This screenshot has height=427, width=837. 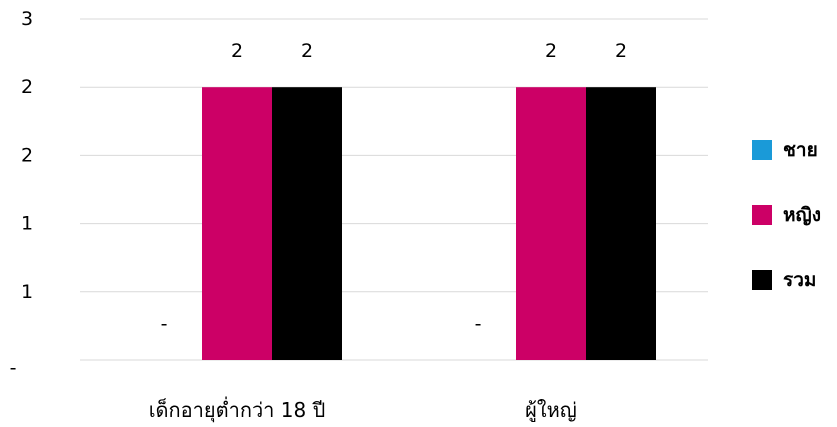 I want to click on category-label: เด็กอายุต่ำกว่า 18 ปี, so click(x=237, y=409).